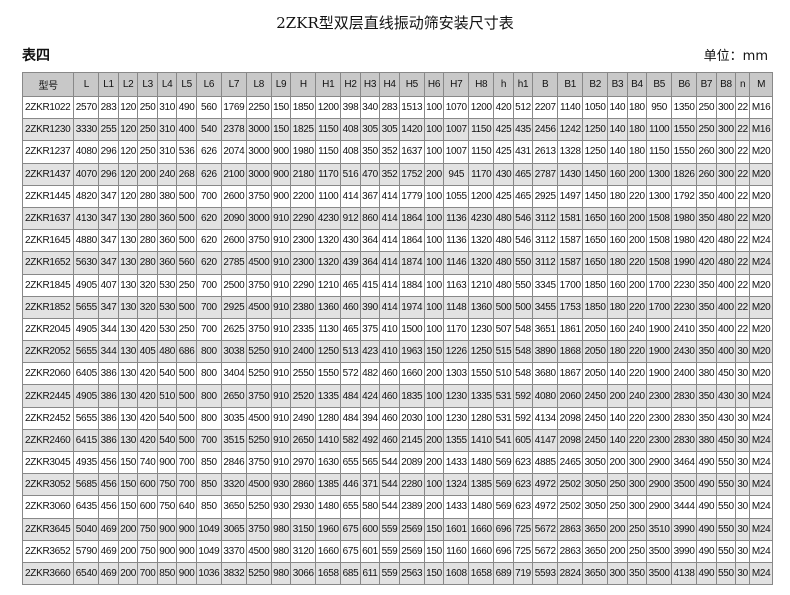 This screenshot has height=595, width=790. I want to click on model-cell: 2ZKR2045, so click(48, 329).